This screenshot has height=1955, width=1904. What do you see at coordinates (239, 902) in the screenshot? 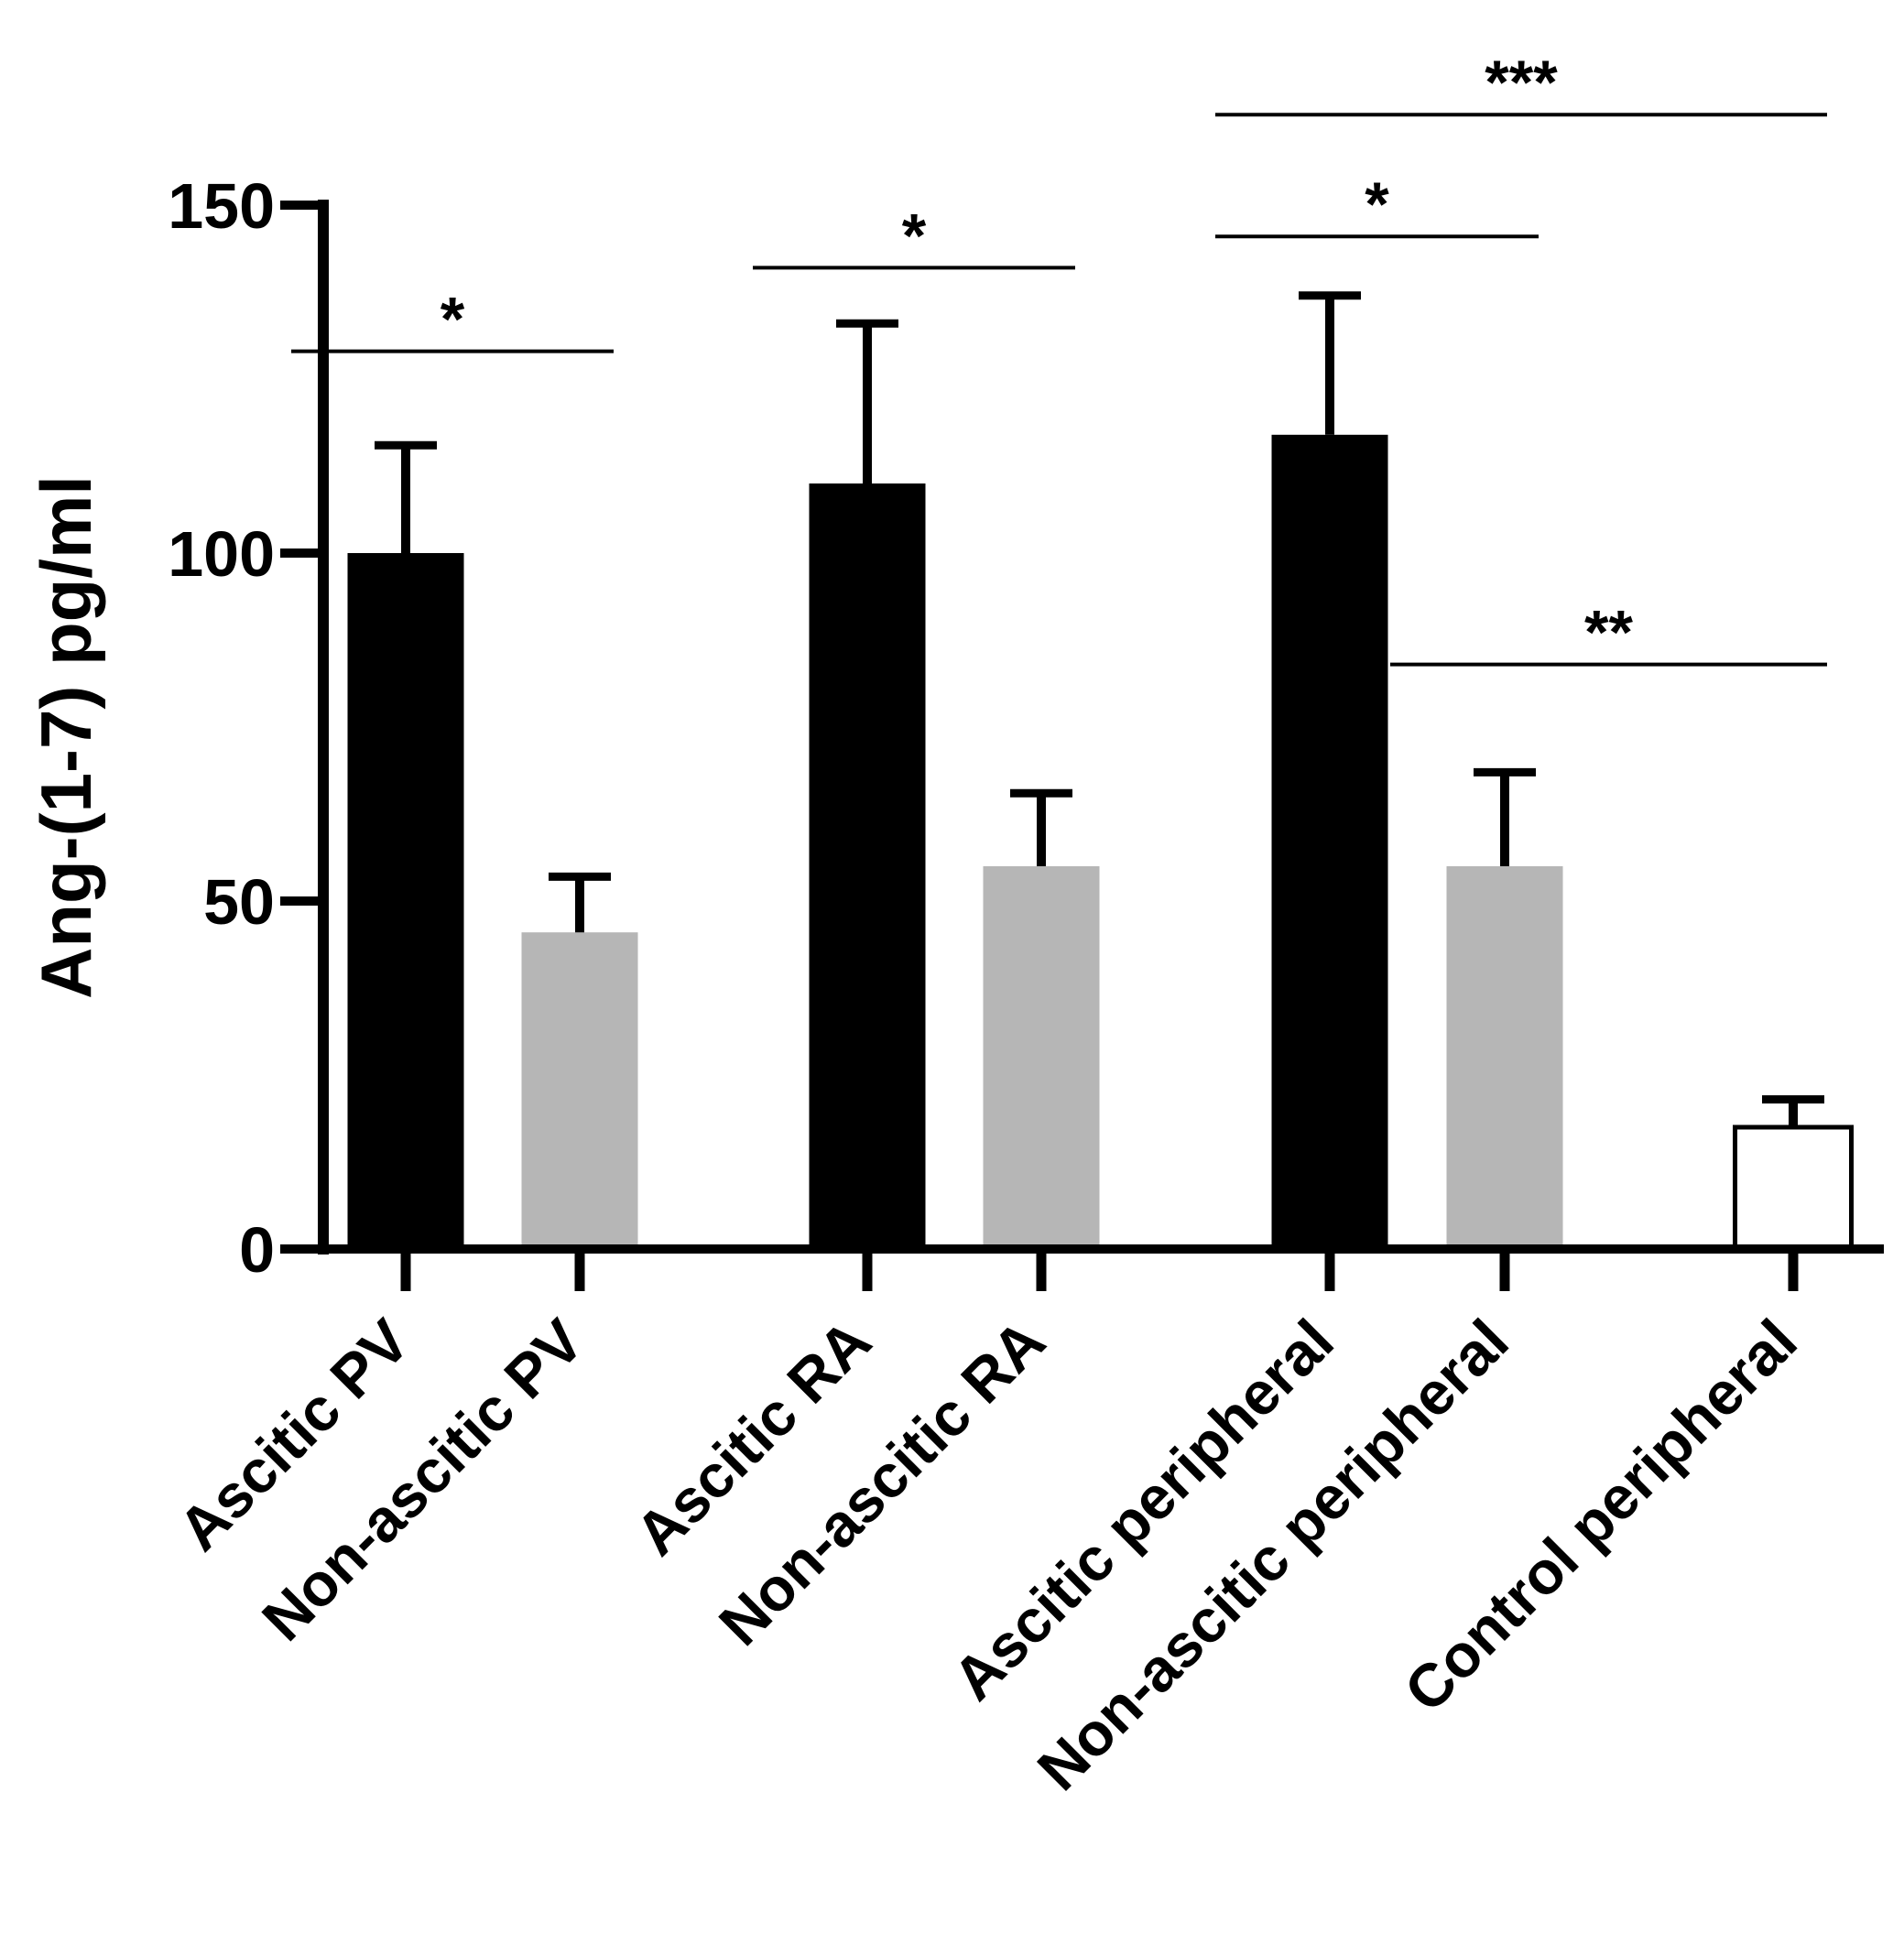
I see `y-tick-label: 50` at bounding box center [239, 902].